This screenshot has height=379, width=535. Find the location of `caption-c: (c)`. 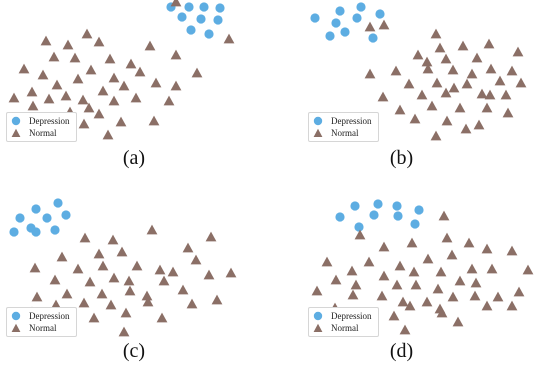

caption-c: (c) is located at coordinates (134, 351).